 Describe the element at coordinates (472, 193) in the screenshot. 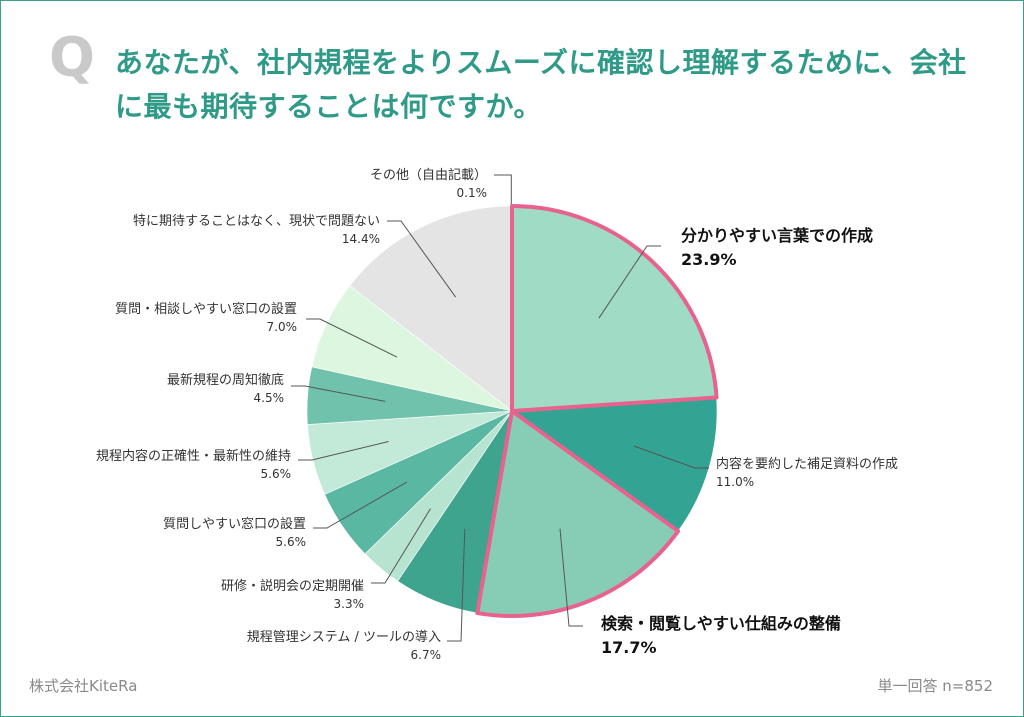

I see `slice-value-11: 0.1%` at that location.